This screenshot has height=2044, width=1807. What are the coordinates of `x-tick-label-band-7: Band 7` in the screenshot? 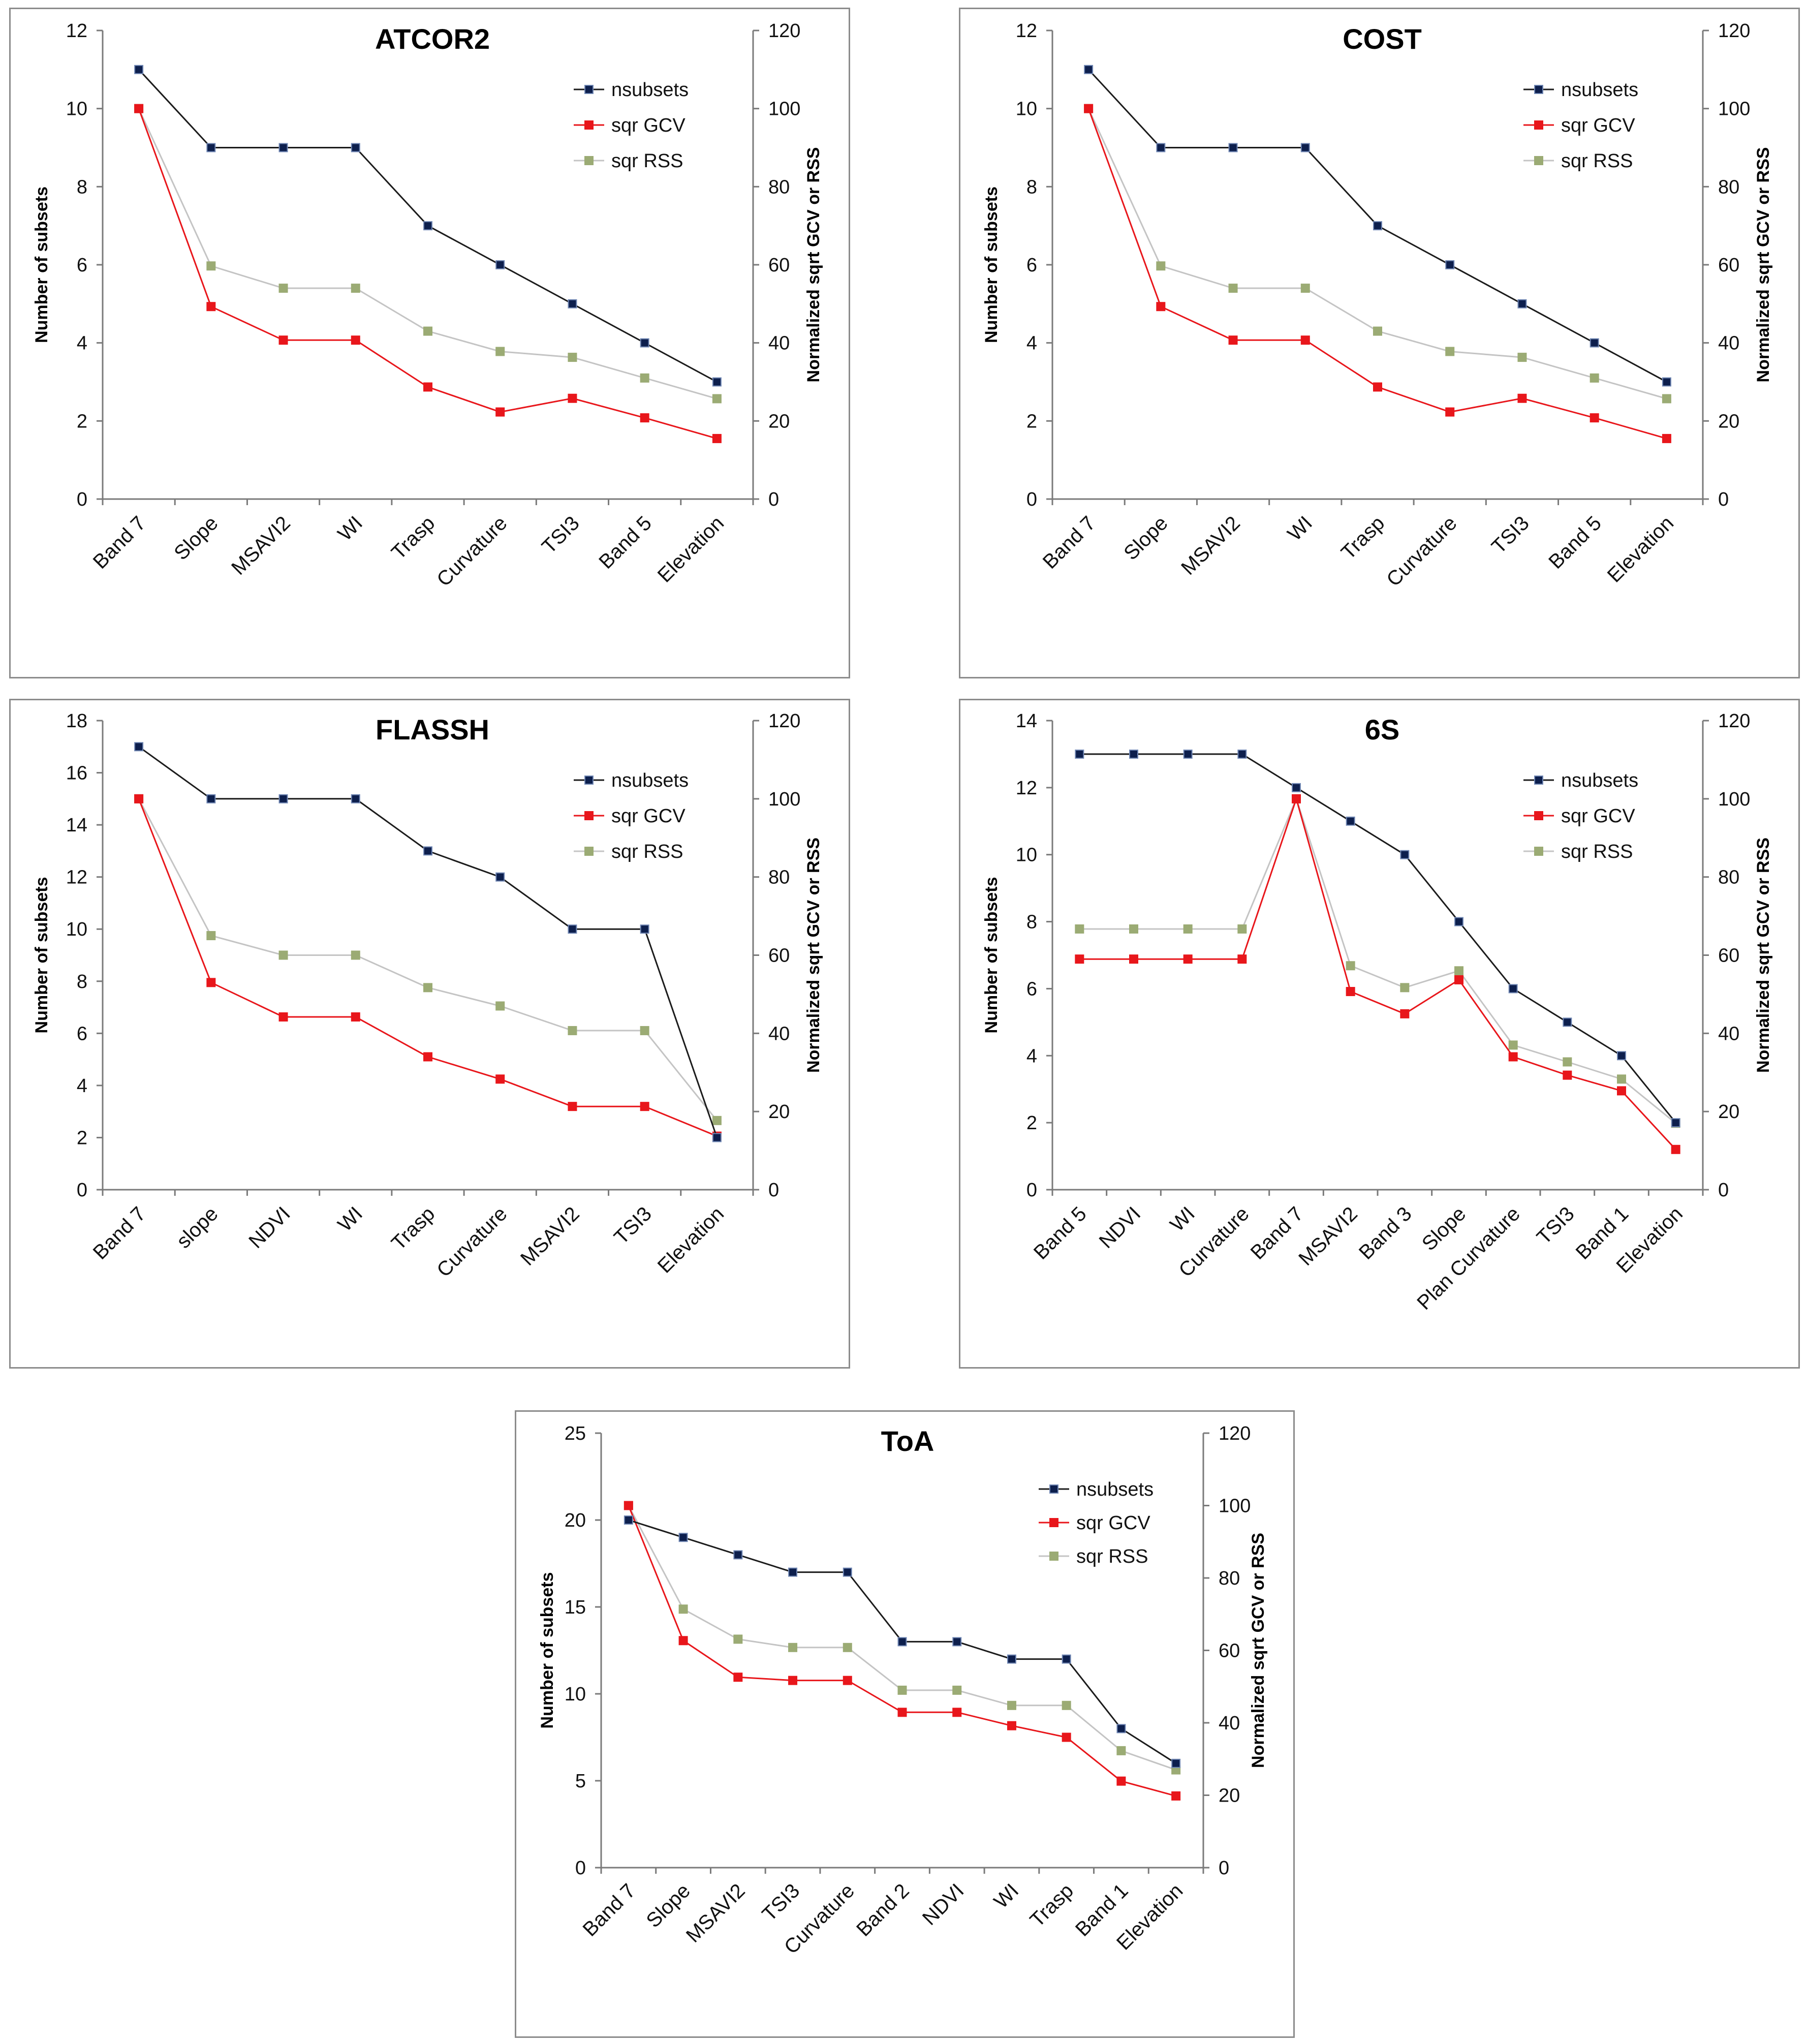 It's located at (1070, 542).